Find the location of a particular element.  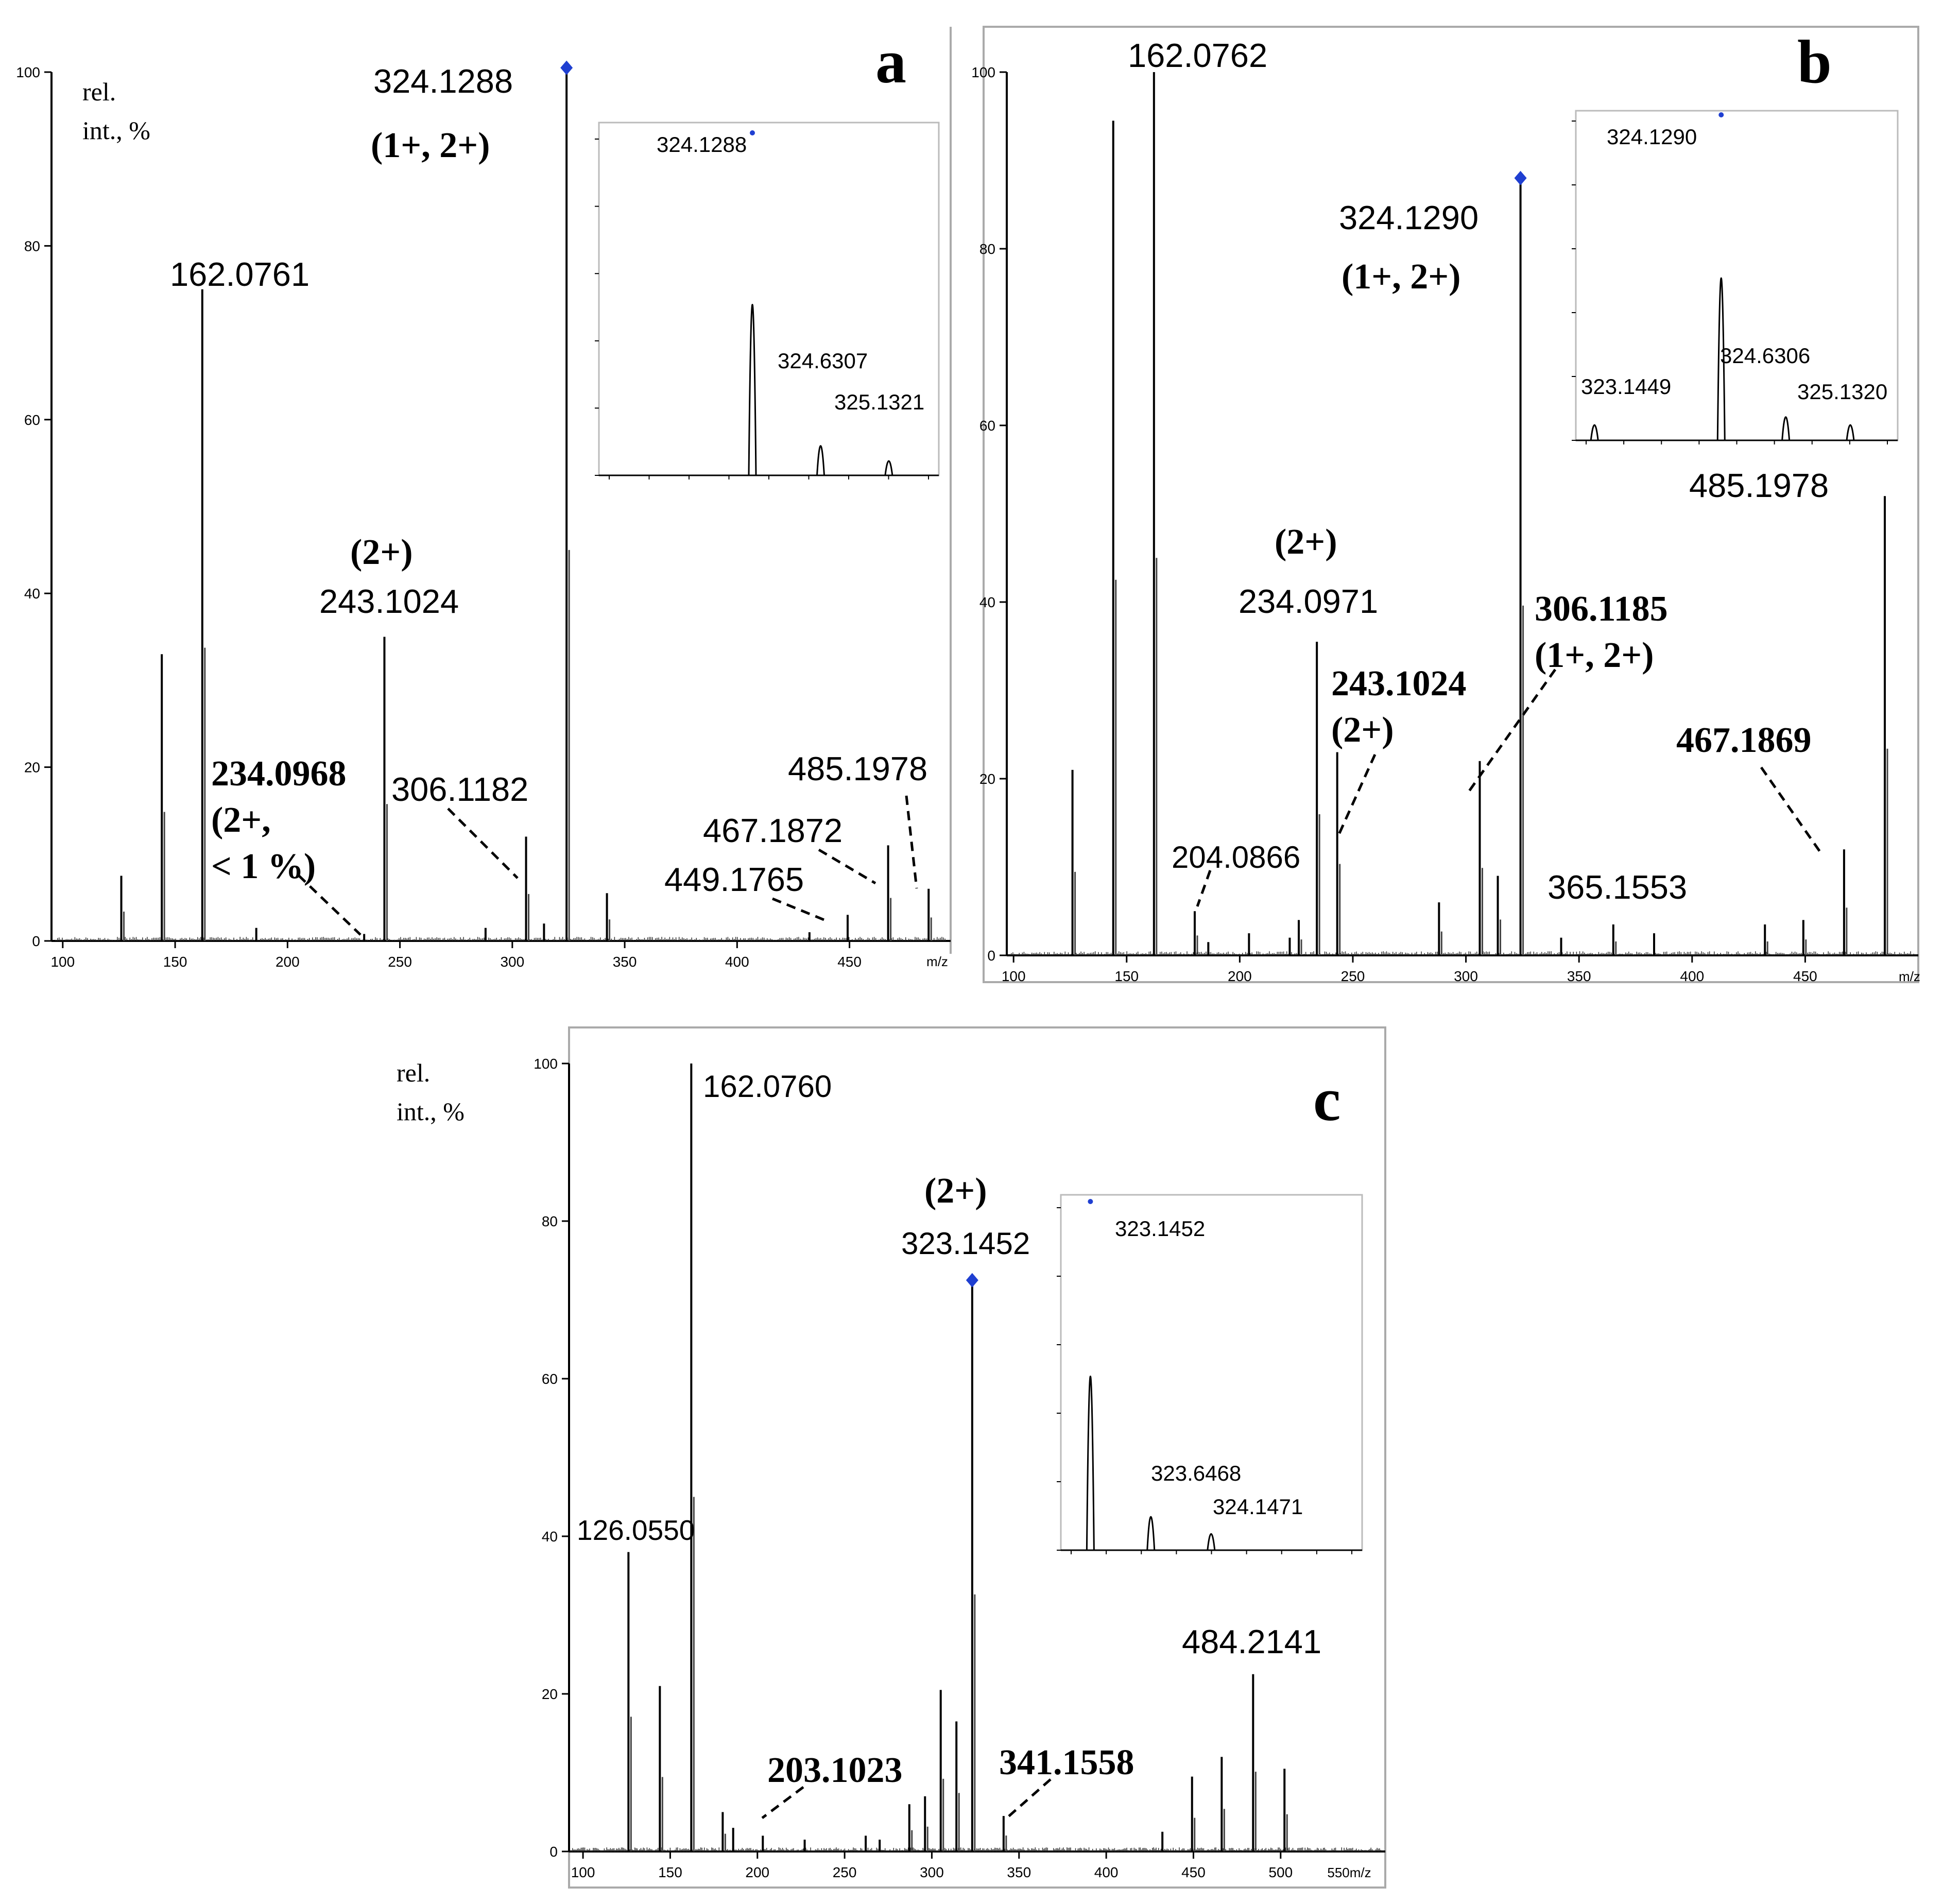

panel-a-label-162: 162.0761 is located at coordinates (239, 274).